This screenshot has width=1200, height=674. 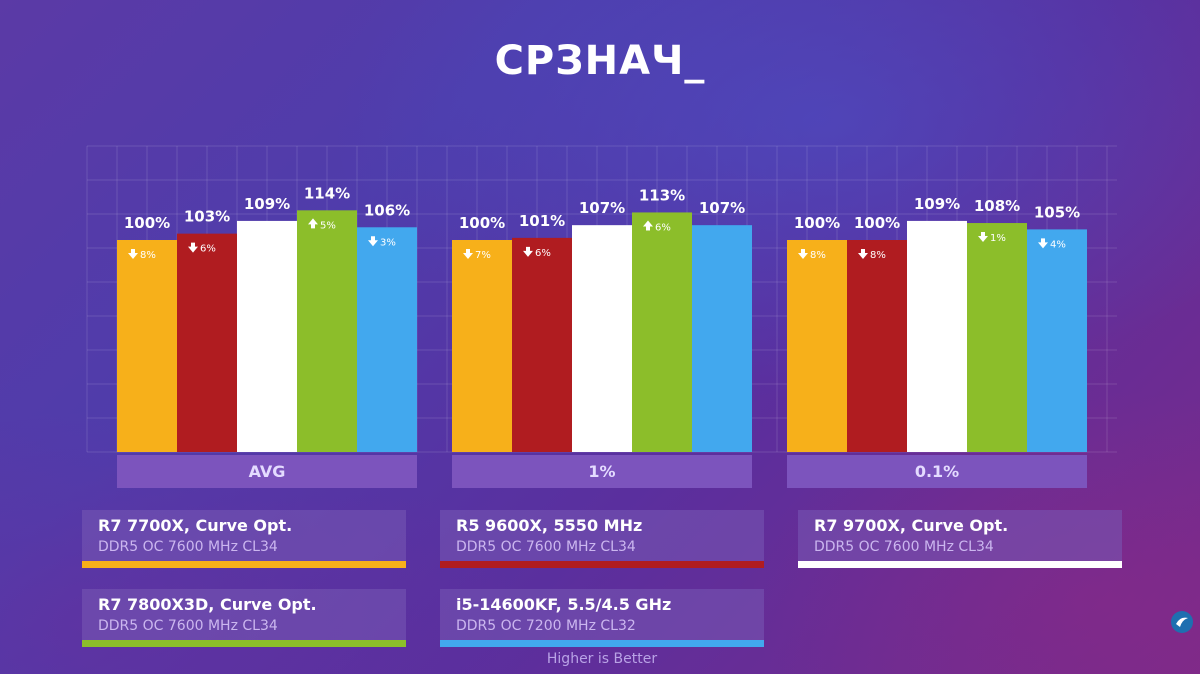 I want to click on bar-group-AVG: 100% 8% 103% 6% 109% 114% 5% 106% 3% AVG, so click(x=267, y=336).